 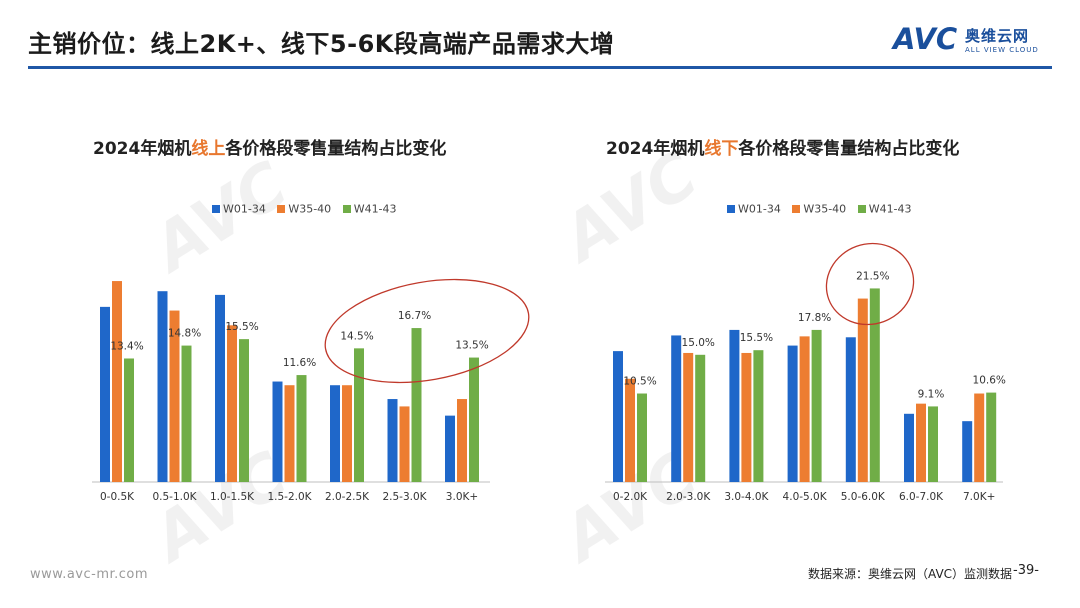 What do you see at coordinates (356, 336) in the screenshot?
I see `data-label: 14.5%` at bounding box center [356, 336].